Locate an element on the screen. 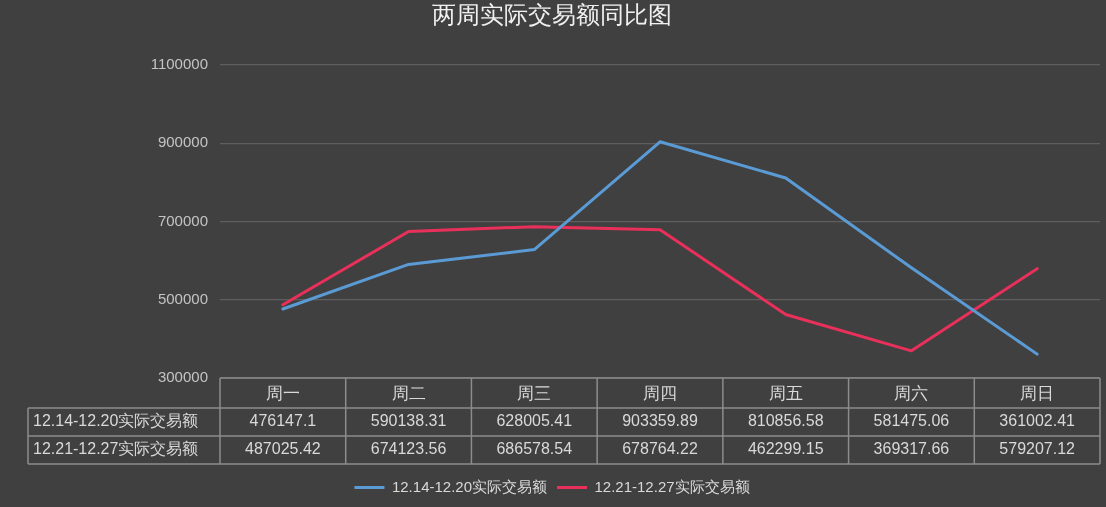  chart-title: 两周实际交易额同比图 is located at coordinates (552, 14).